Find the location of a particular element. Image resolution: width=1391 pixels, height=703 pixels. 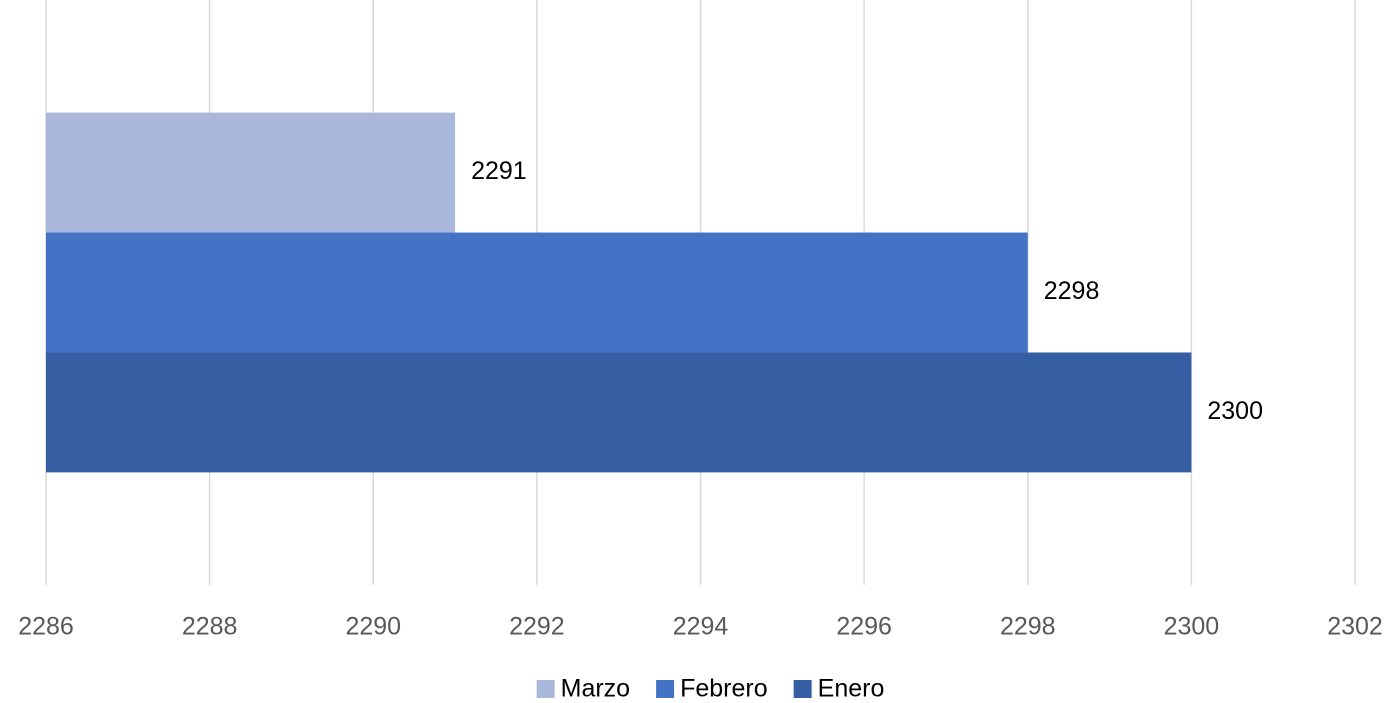

x-tick-label: 2290 is located at coordinates (373, 627).